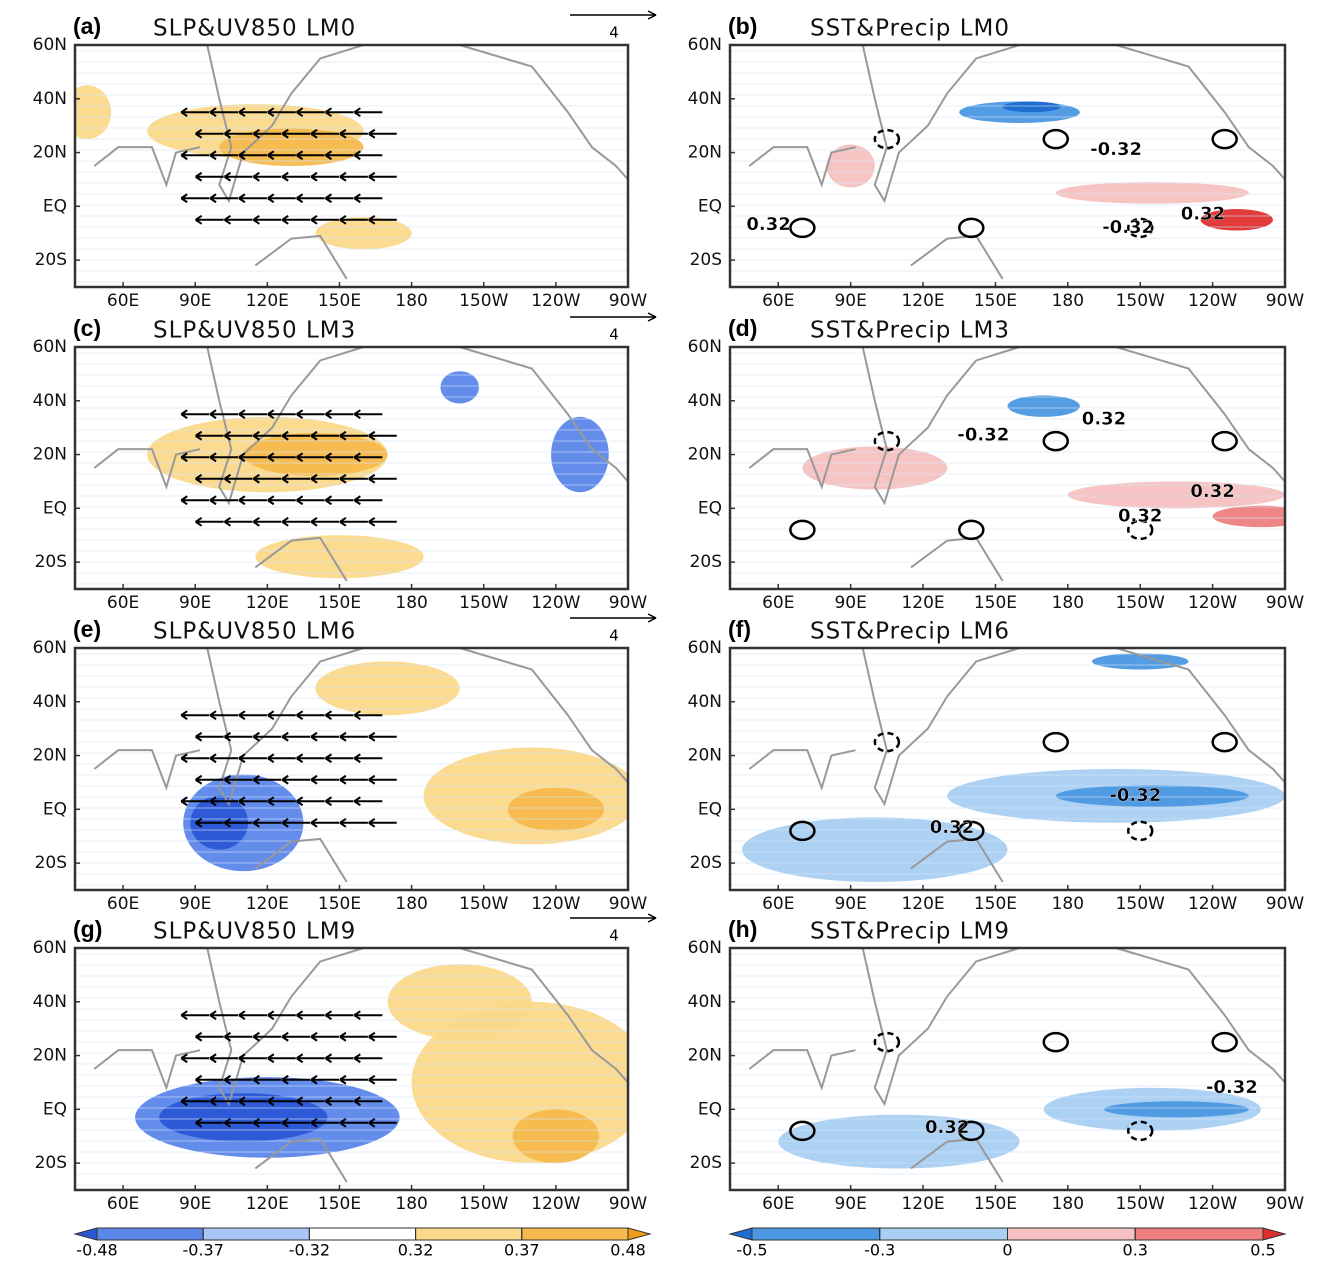 The image size is (1322, 1262). I want to click on colorbar-label: 0.37, so click(522, 1250).